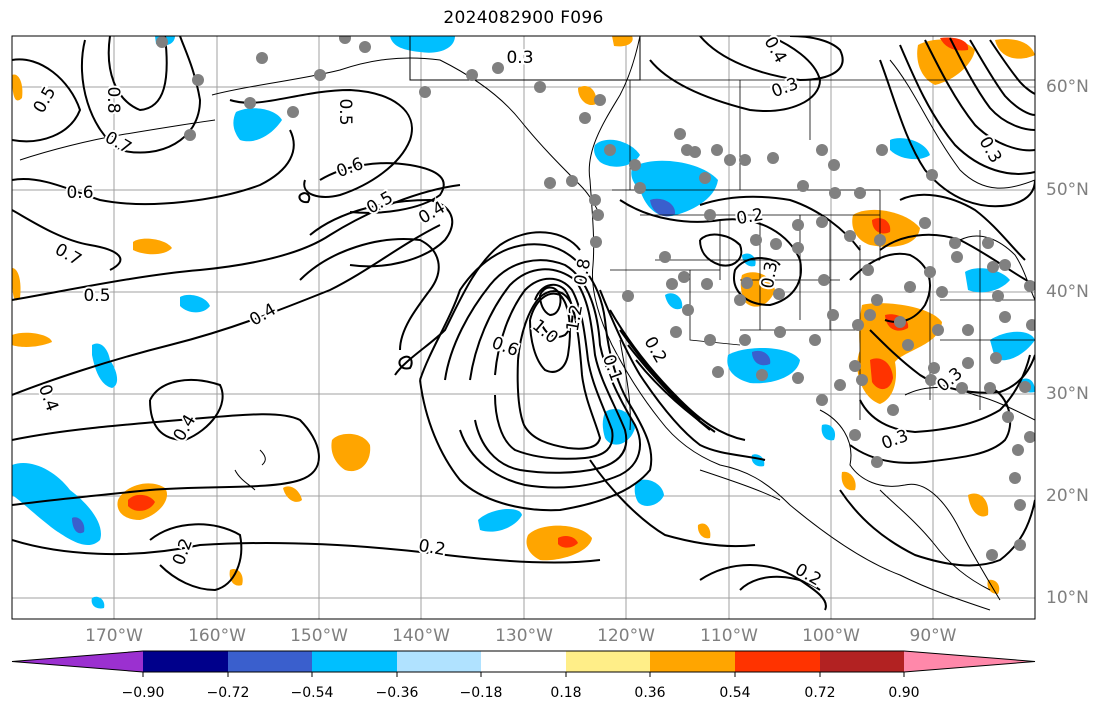 Image resolution: width=1105 pixels, height=712 pixels. I want to click on colorbar-tick-label: −0.18, so click(481, 693).